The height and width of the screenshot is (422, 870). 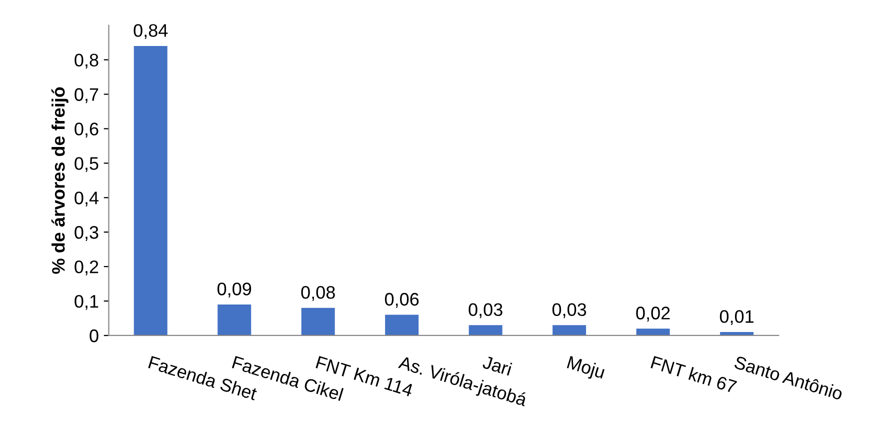 What do you see at coordinates (86, 96) in the screenshot?
I see `y-tick-label: 0,7` at bounding box center [86, 96].